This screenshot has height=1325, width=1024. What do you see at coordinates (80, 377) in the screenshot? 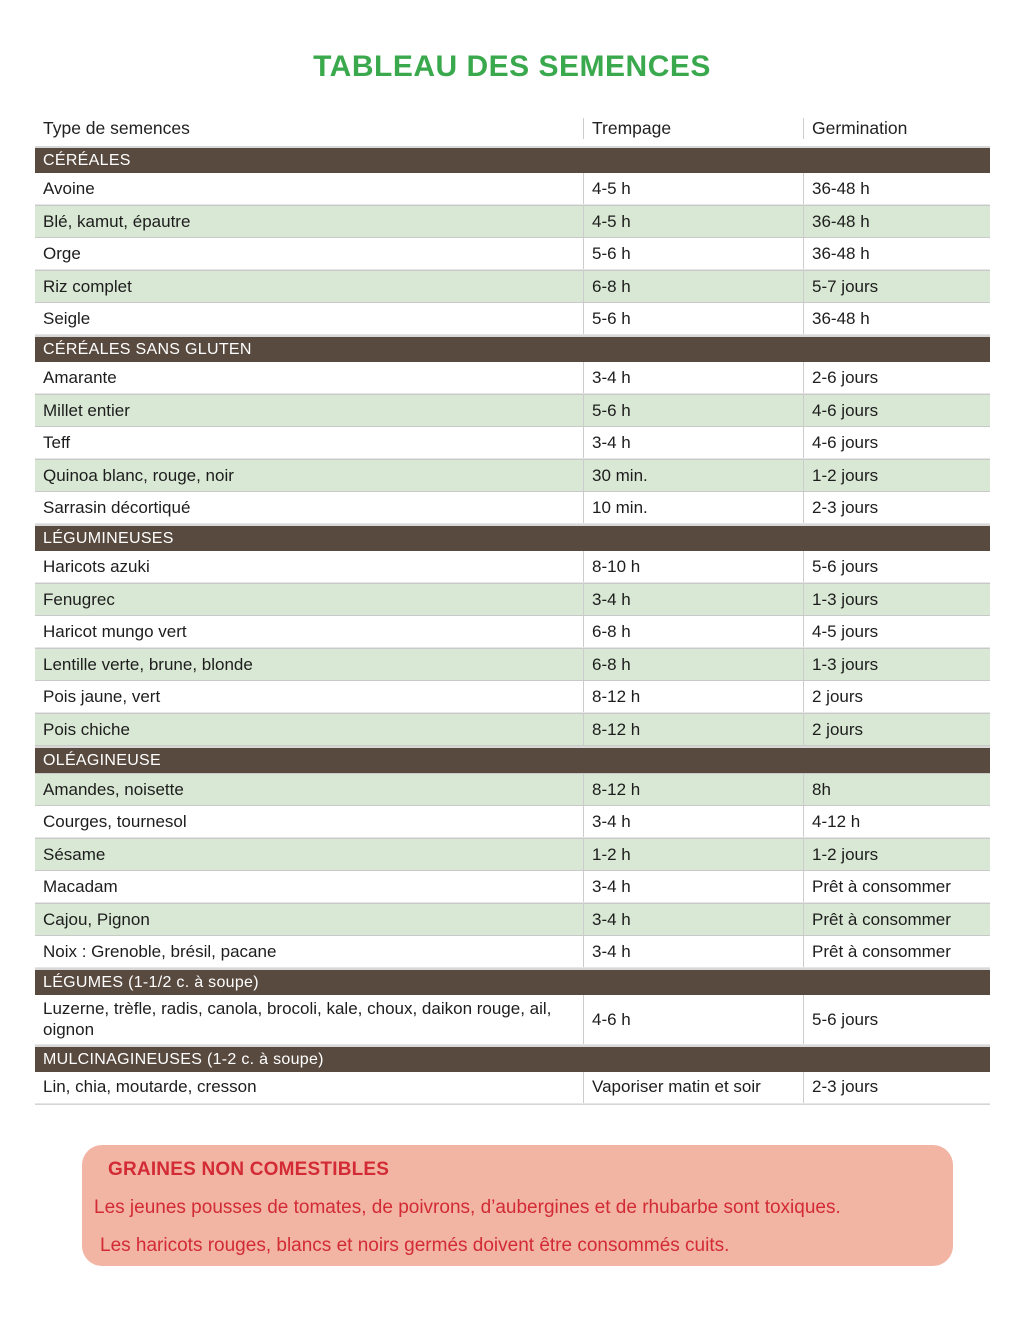
I see `seed-type-cell: Amarante` at bounding box center [80, 377].